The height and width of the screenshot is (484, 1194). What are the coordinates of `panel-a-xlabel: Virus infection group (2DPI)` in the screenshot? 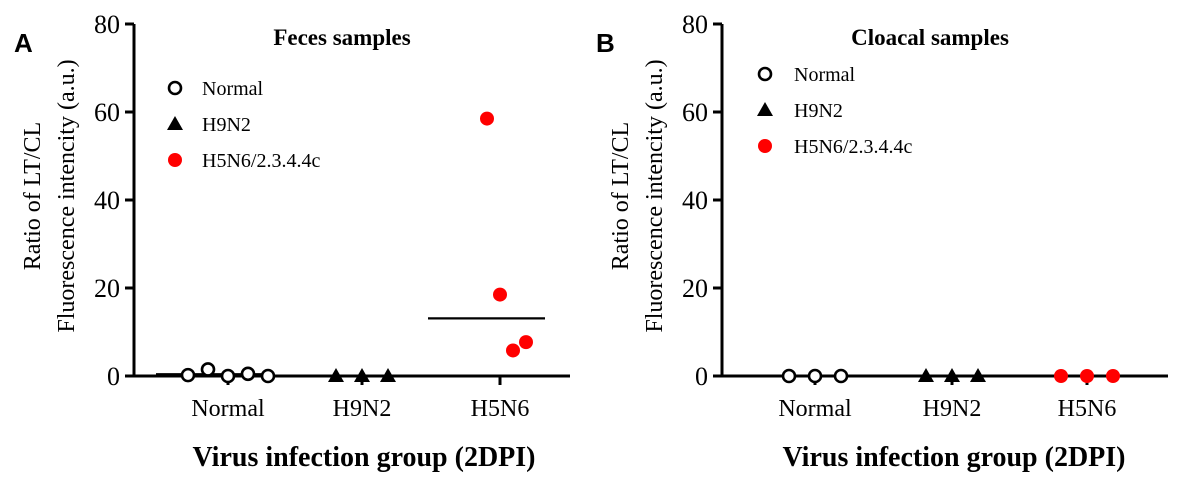 It's located at (364, 457).